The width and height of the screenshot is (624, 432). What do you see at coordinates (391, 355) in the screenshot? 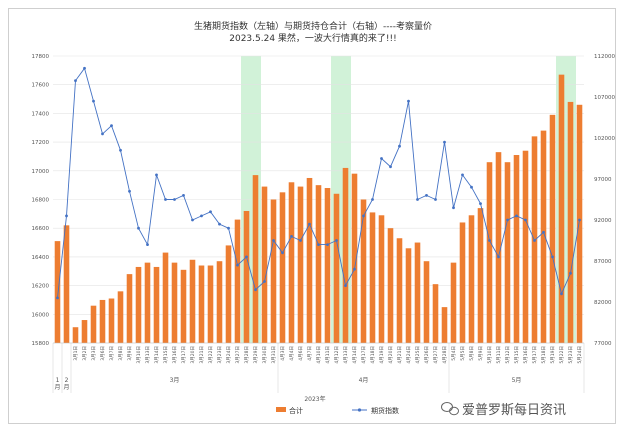
I see `x-tick-label: 4月20日` at bounding box center [391, 355].